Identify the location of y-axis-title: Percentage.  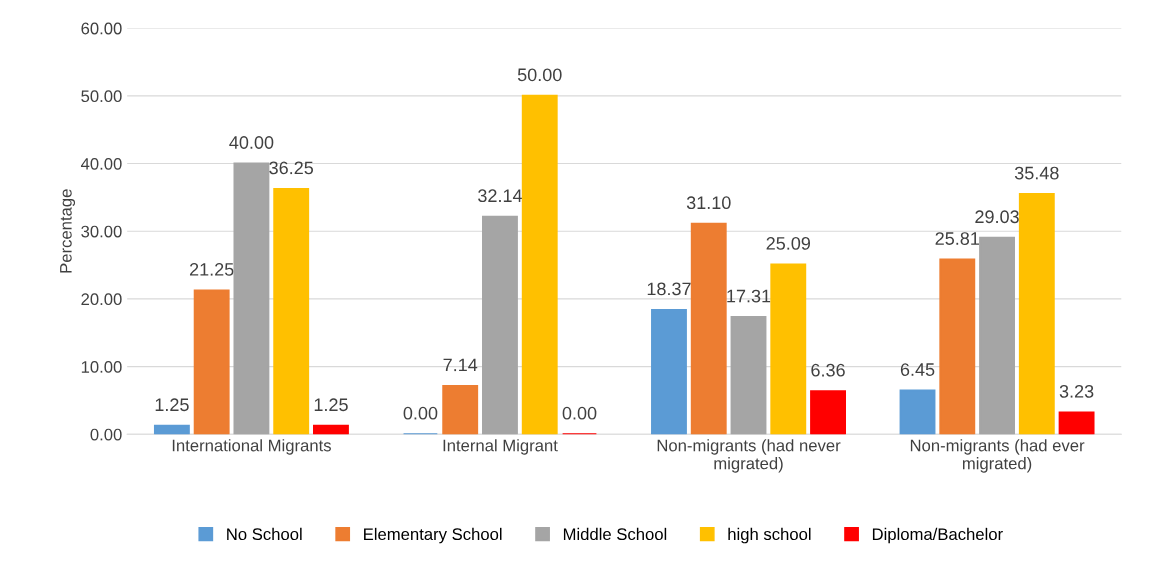
(68, 231).